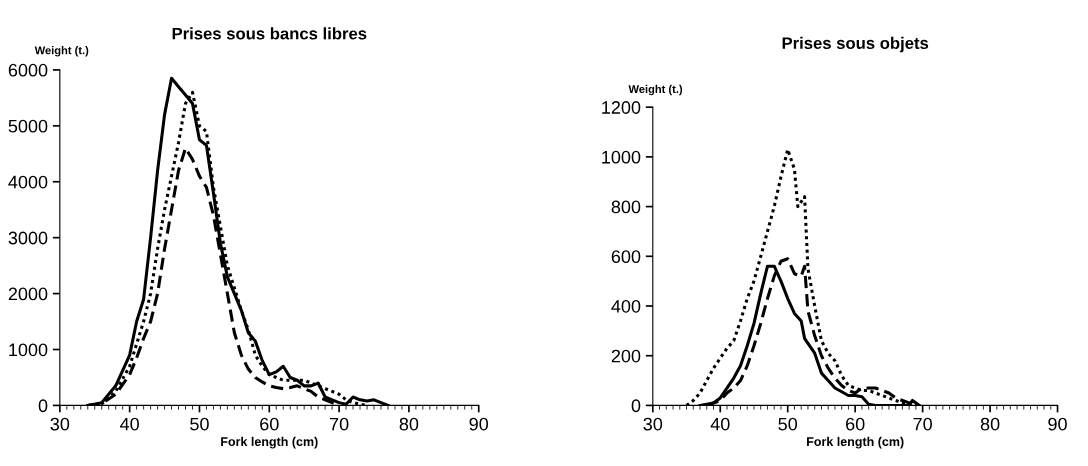 The width and height of the screenshot is (1088, 466). Describe the element at coordinates (28, 70) in the screenshot. I see `y-tick-label: 6000` at that location.